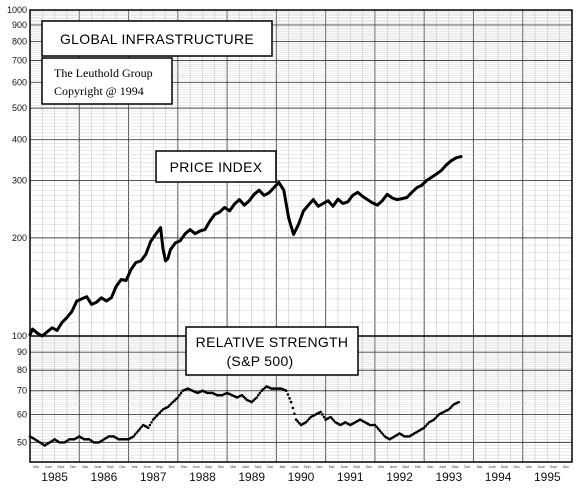 The image size is (580, 488). What do you see at coordinates (272, 342) in the screenshot?
I see `relative-strength-label: RELATIVE STRENGTH` at bounding box center [272, 342].